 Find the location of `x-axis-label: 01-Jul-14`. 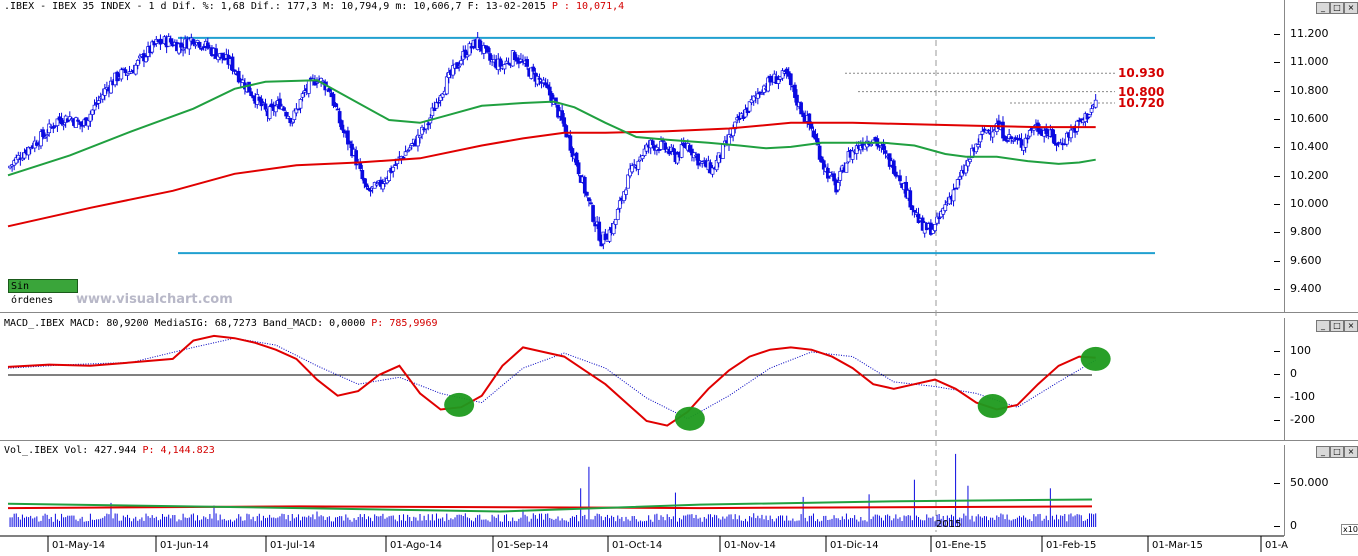

x-axis-label: 01-Jul-14 is located at coordinates (293, 545).